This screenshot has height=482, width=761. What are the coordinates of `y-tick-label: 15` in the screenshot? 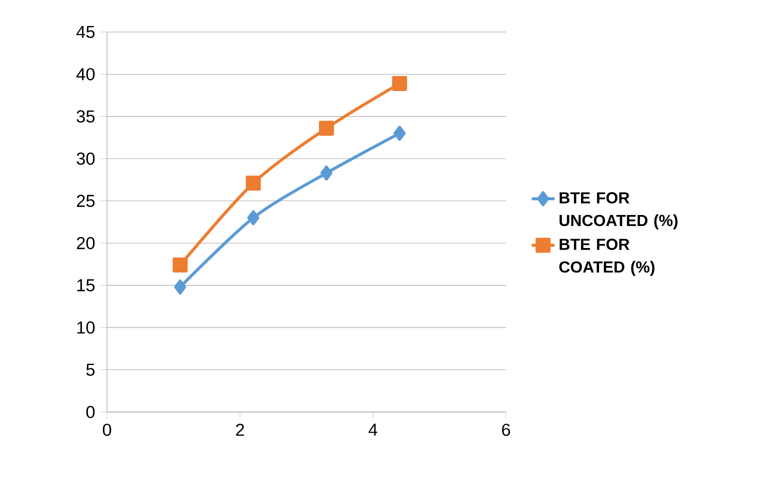 It's located at (86, 285).